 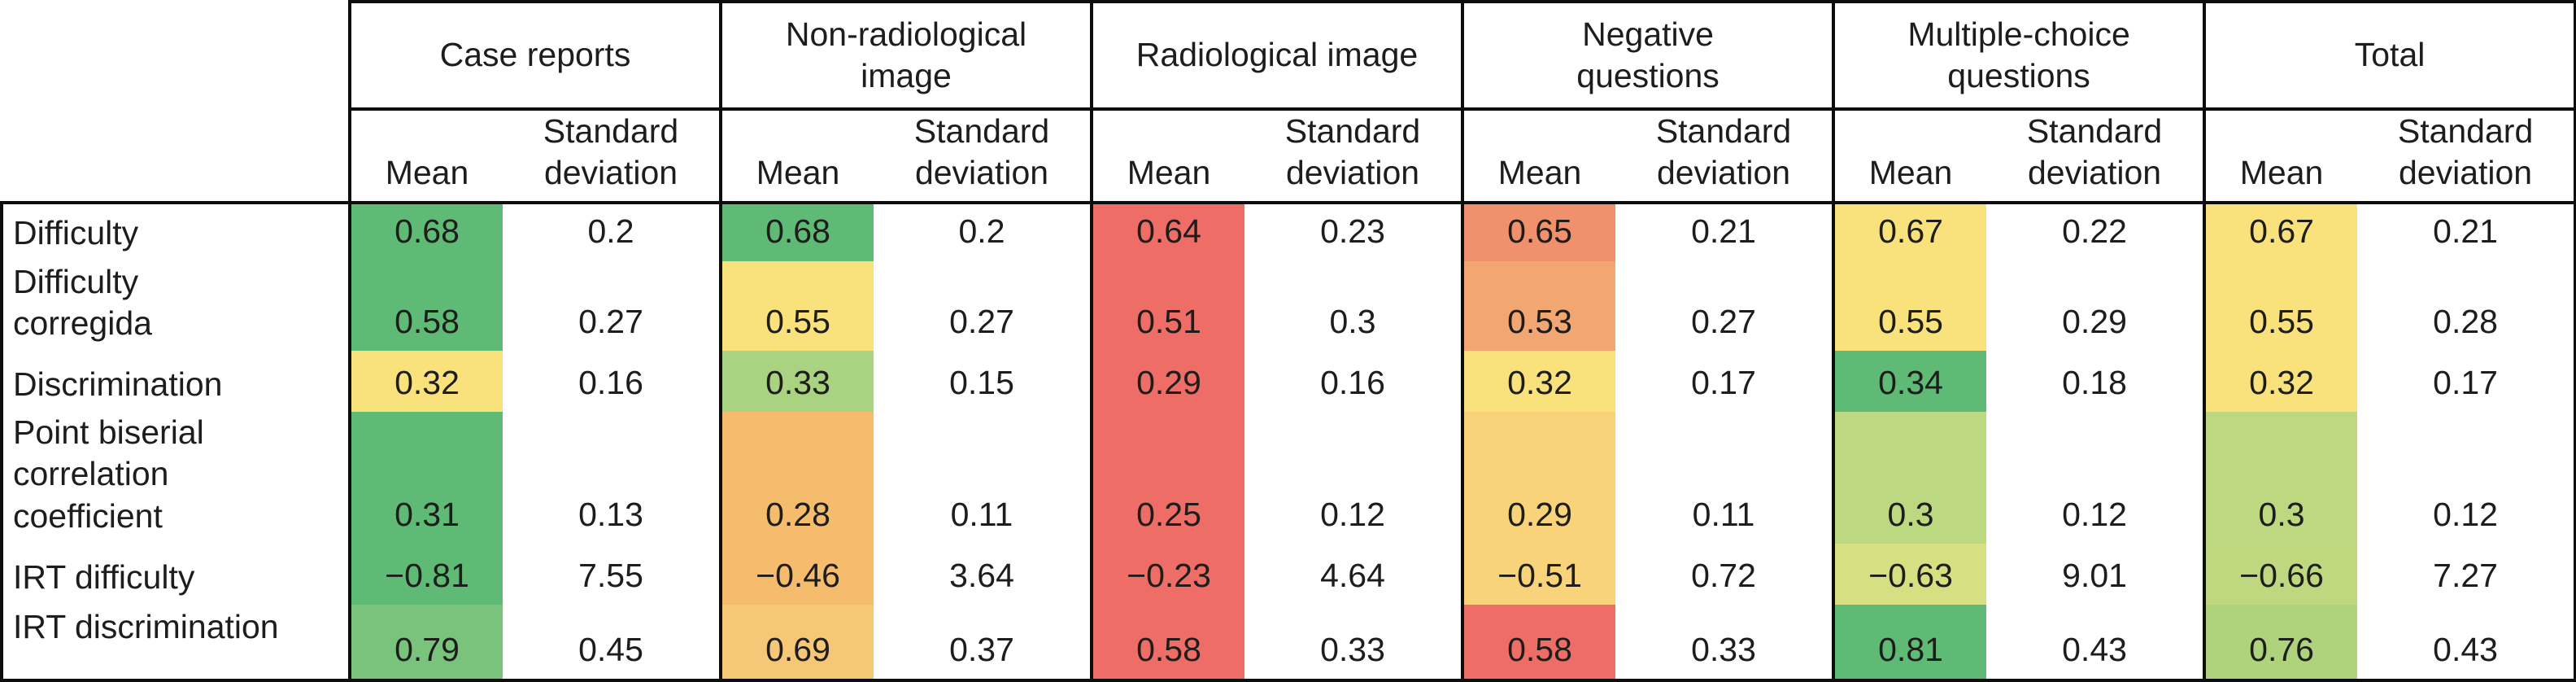 What do you see at coordinates (2466, 574) in the screenshot?
I see `standard-deviation-value-cell: 7.27` at bounding box center [2466, 574].